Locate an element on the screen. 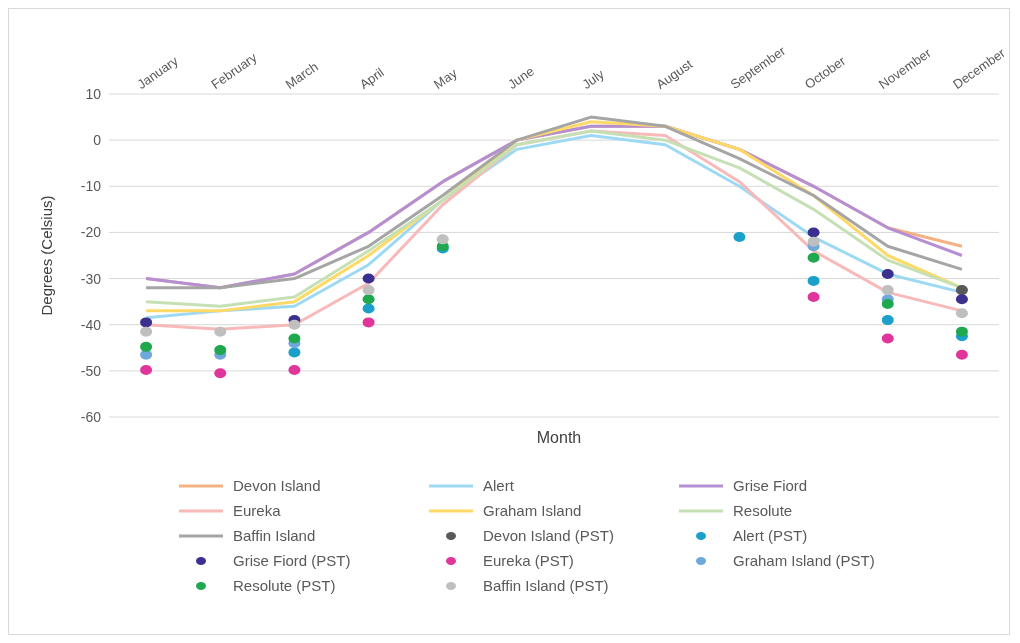  legend-label: Eureka (PST) is located at coordinates (528, 560).